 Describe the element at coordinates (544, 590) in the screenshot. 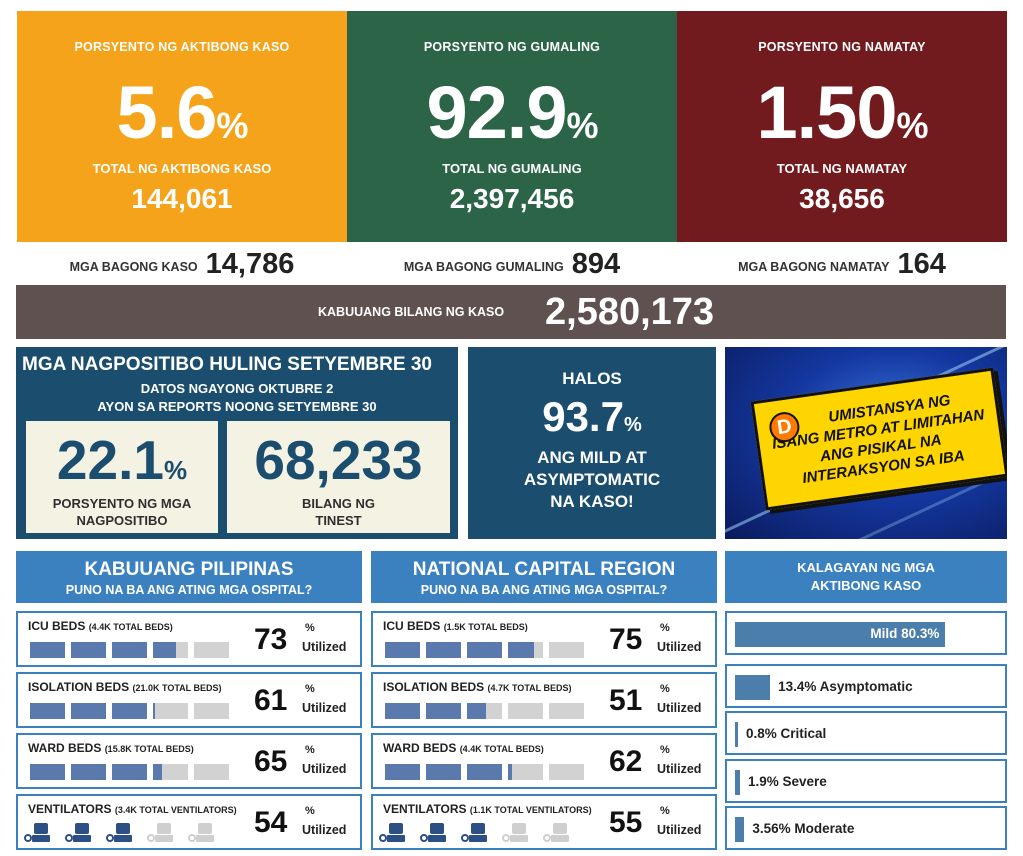

I see `ncr-subtitle: PUNO NA BA ANG ATING MGA OSPITAL?` at that location.